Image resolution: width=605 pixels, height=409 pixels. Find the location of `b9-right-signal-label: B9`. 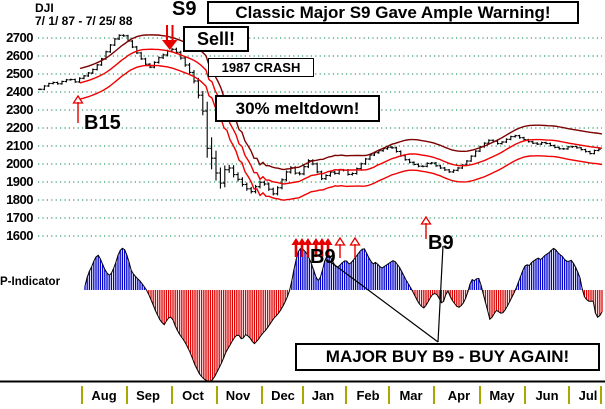

b9-right-signal-label: B9 is located at coordinates (441, 243).